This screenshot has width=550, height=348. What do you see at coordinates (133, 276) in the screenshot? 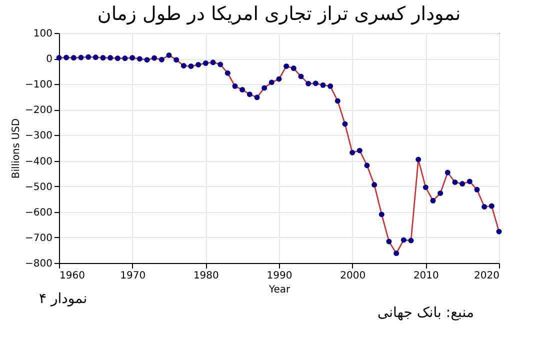
I see `x-tick-label: 1970` at bounding box center [133, 276].